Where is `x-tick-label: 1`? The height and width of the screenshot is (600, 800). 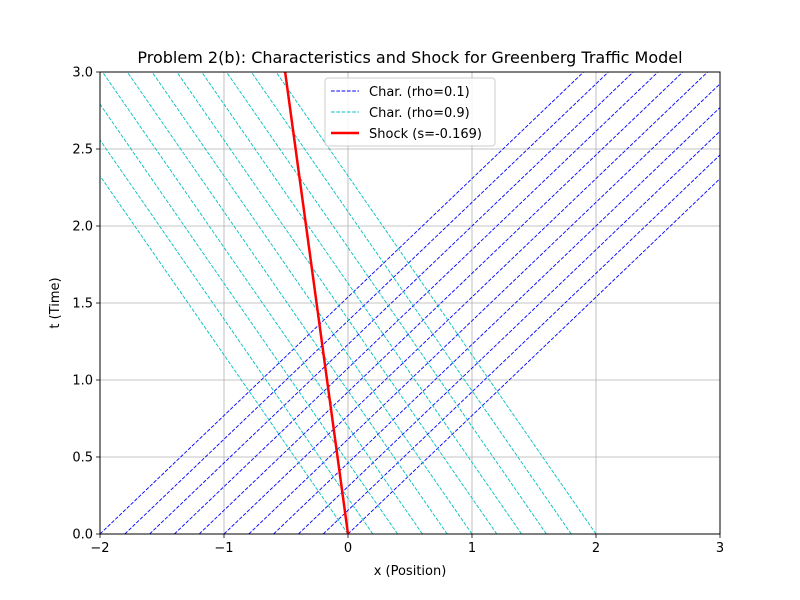
x-tick-label: 1 is located at coordinates (472, 548).